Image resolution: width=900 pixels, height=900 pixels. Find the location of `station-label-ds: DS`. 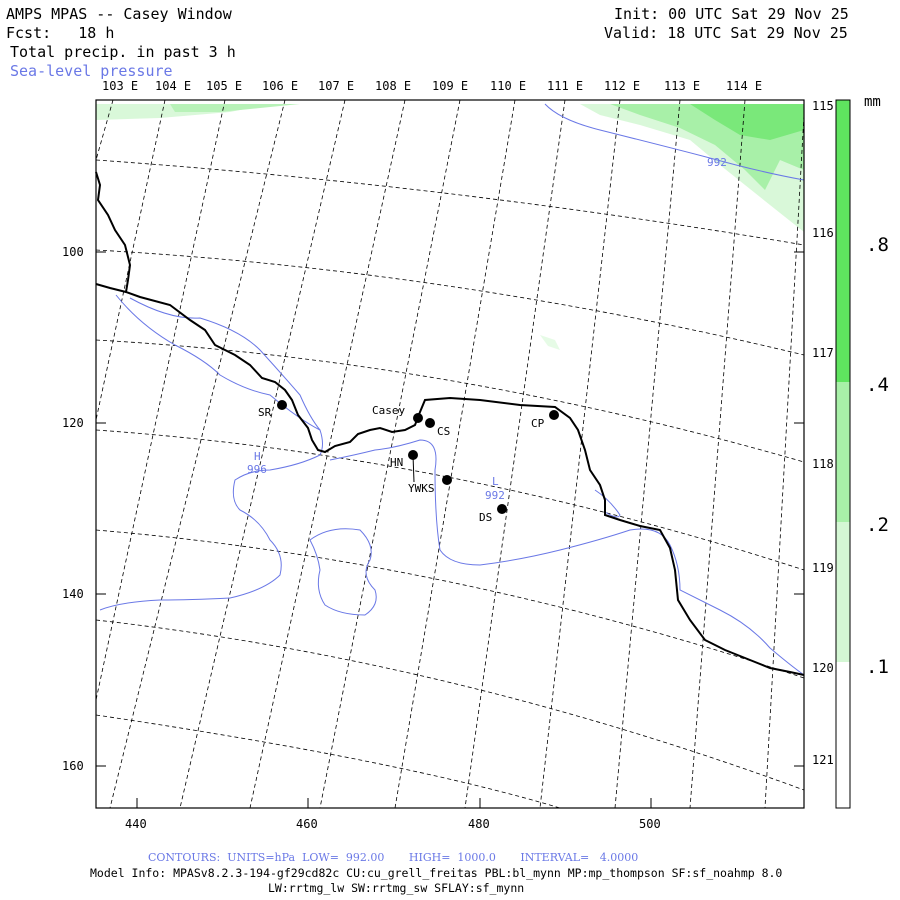

station-label-ds: DS is located at coordinates (485, 517).